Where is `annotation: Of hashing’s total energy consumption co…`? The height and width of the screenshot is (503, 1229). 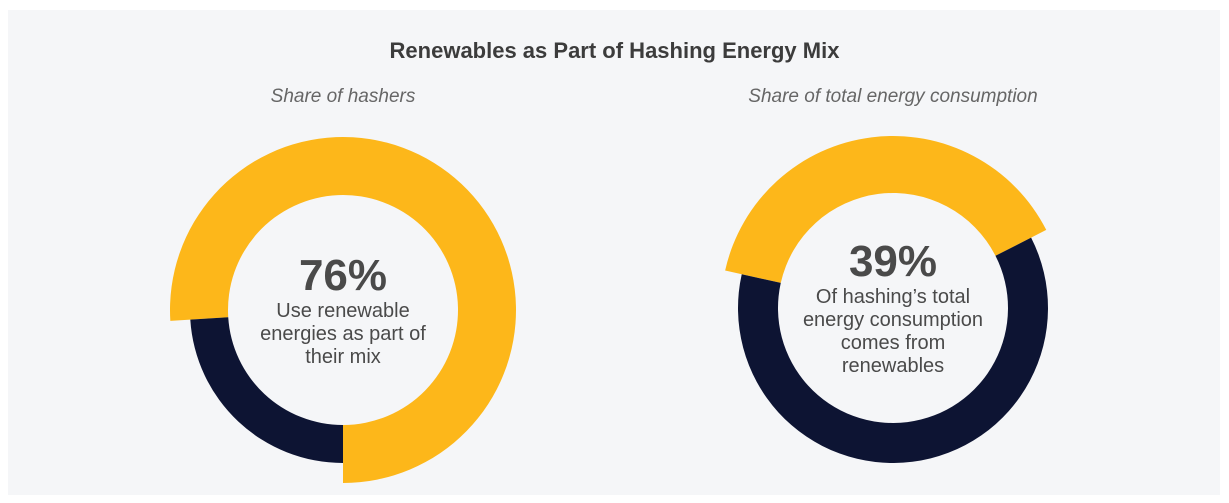 annotation: Of hashing’s total energy consumption co… is located at coordinates (893, 331).